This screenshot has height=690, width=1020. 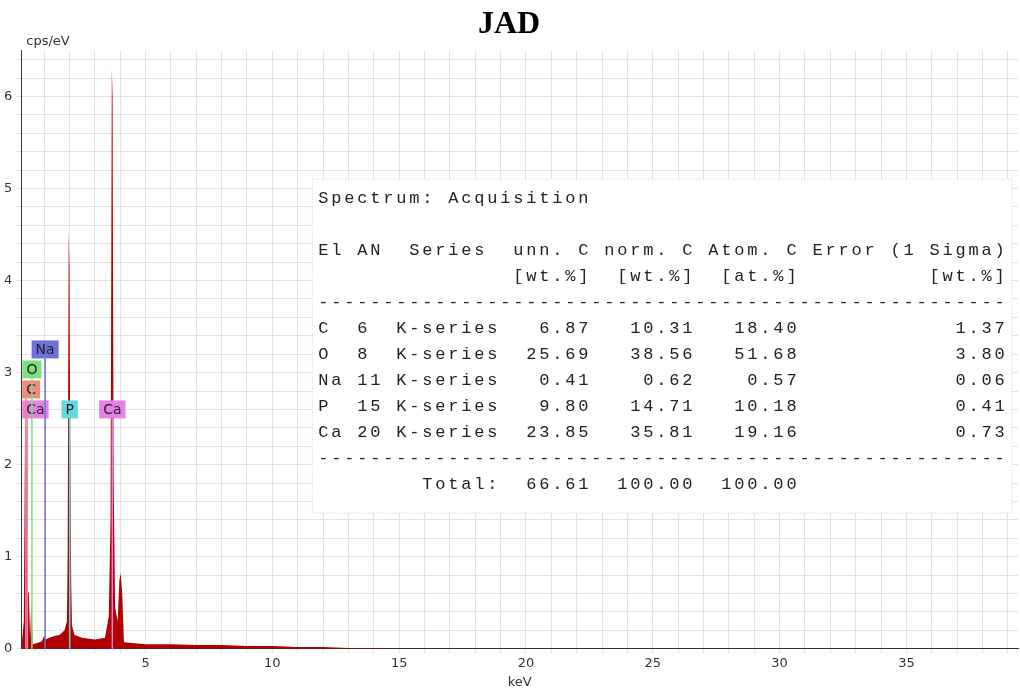 What do you see at coordinates (8, 187) in the screenshot?
I see `y-tick-label: 5` at bounding box center [8, 187].